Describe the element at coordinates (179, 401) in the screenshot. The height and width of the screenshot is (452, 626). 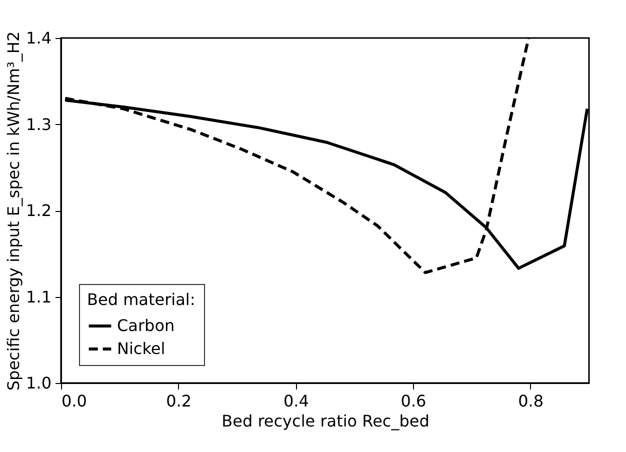
I see `x-tick-label: 0.2` at that location.